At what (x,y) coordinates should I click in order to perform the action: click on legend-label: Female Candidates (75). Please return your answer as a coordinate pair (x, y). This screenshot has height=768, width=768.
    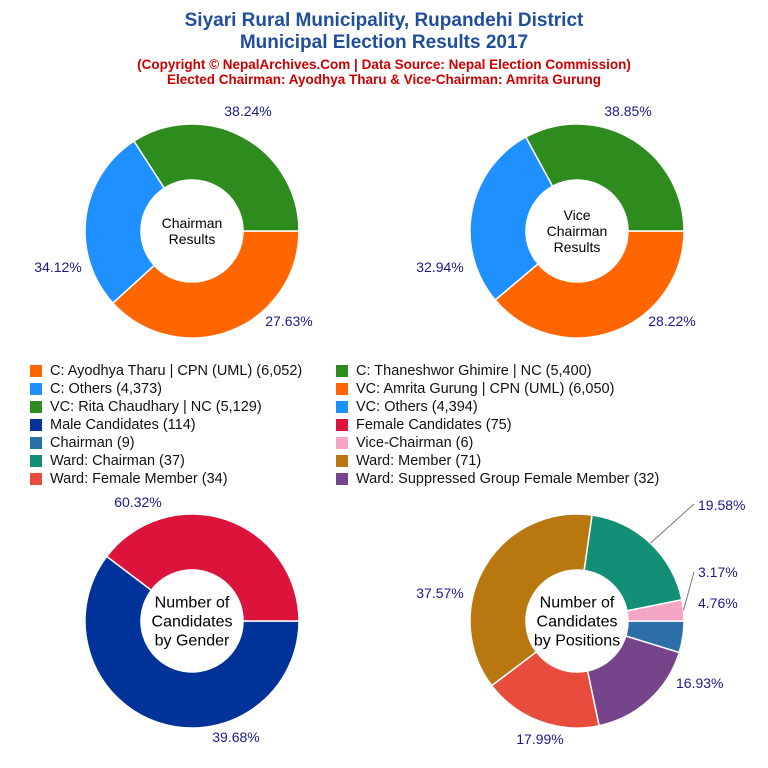
    Looking at the image, I should click on (434, 424).